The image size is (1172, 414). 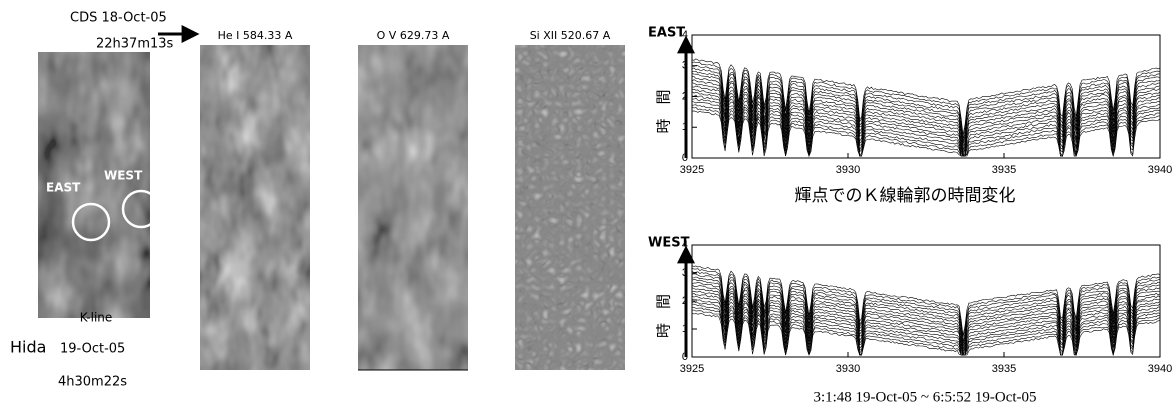 What do you see at coordinates (924, 397) in the screenshot?
I see `plots-footer: 3:1:48 19-Oct-05 ~ 6:5:52 19-Oct-05` at bounding box center [924, 397].